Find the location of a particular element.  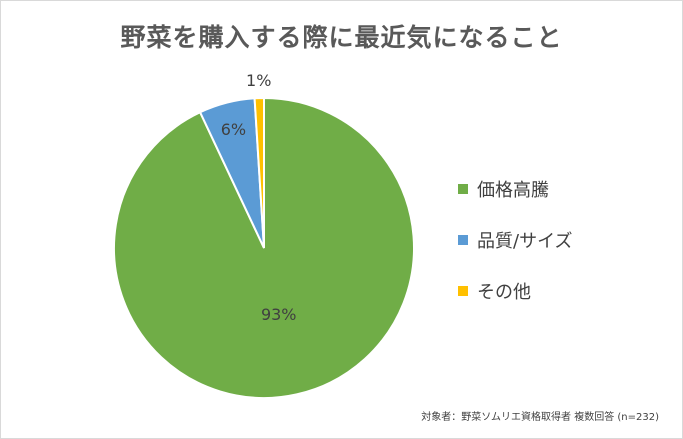

chart-footnote: 対象者：野菜ソムリエ資格取得者 複数回答 (n=232) is located at coordinates (540, 417).